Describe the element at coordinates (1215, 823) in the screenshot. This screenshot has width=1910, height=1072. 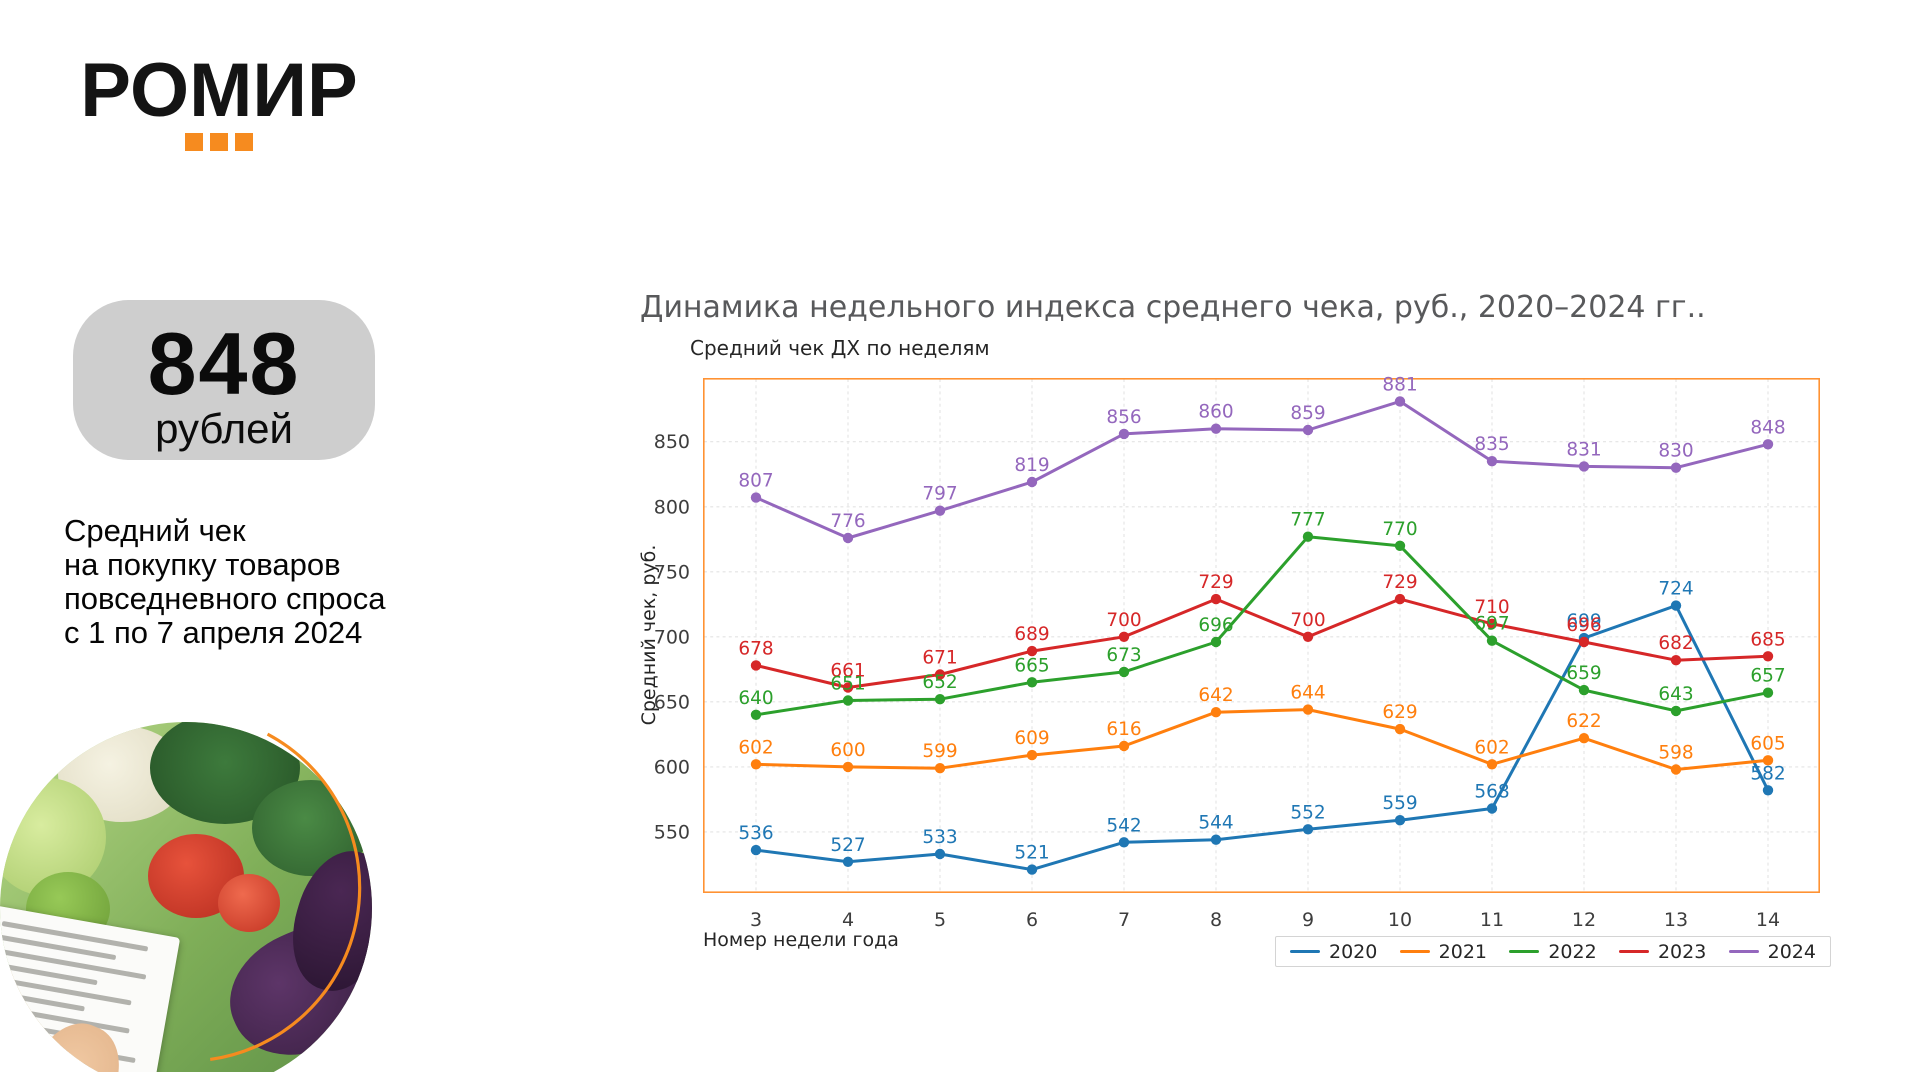
I see `data-label: 544` at that location.